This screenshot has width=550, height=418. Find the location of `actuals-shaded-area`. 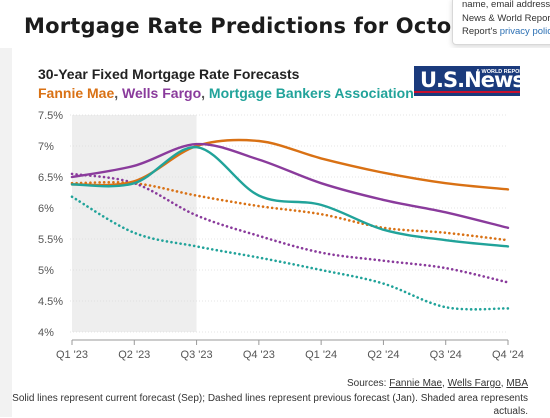

actuals-shaded-area is located at coordinates (134, 223).